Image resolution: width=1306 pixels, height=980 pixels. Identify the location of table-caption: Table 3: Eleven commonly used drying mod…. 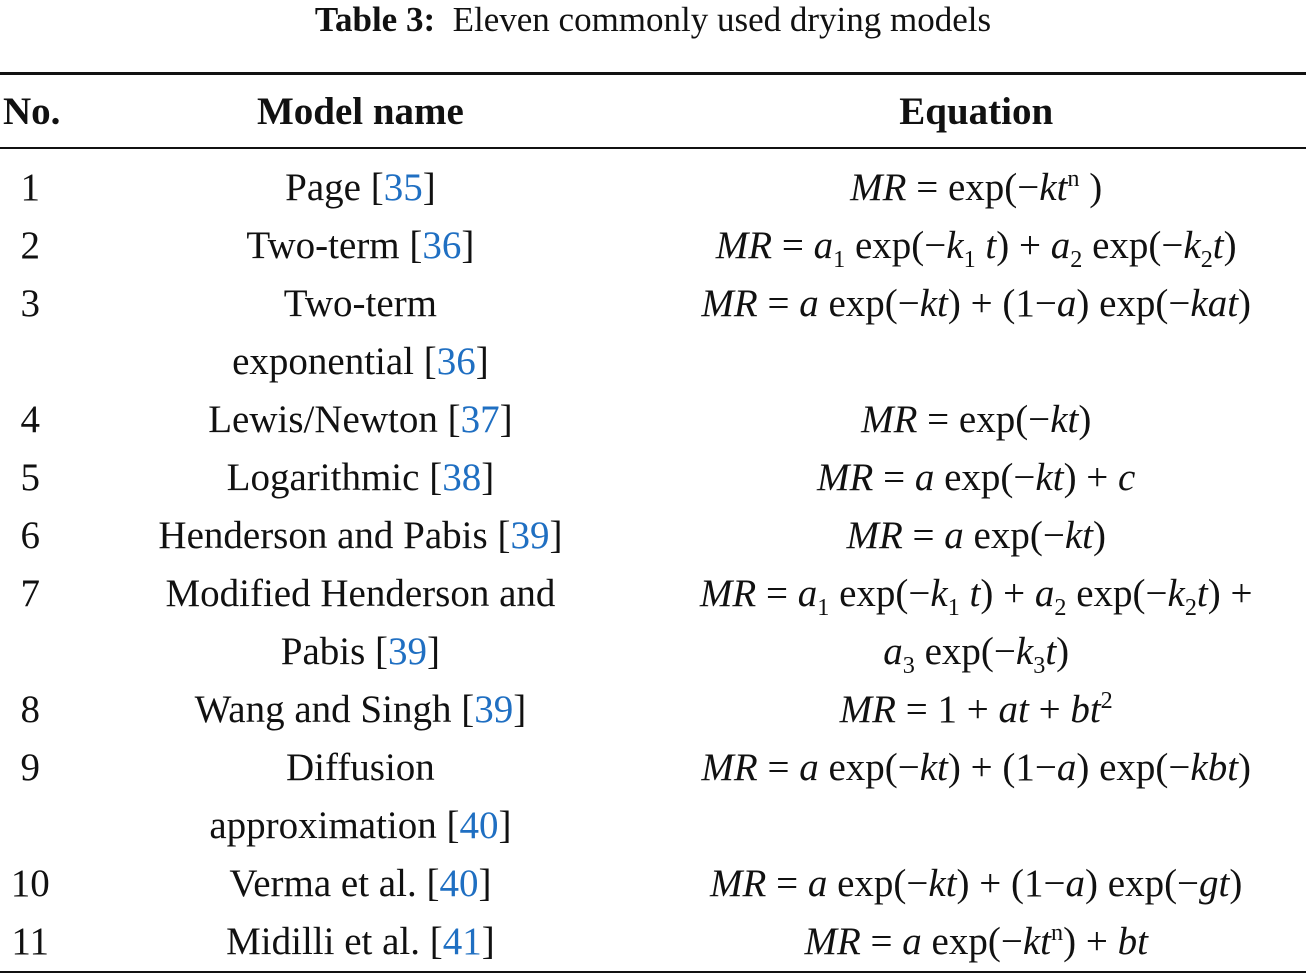
(653, 20).